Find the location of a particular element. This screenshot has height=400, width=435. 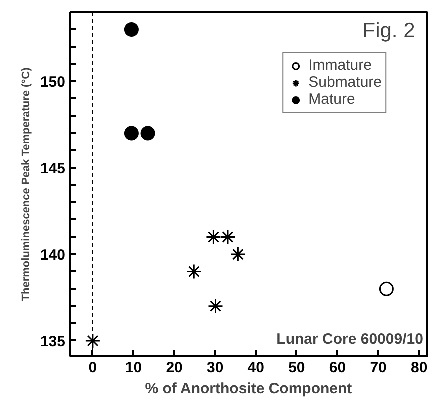

x-tick-label: 70 is located at coordinates (378, 368).